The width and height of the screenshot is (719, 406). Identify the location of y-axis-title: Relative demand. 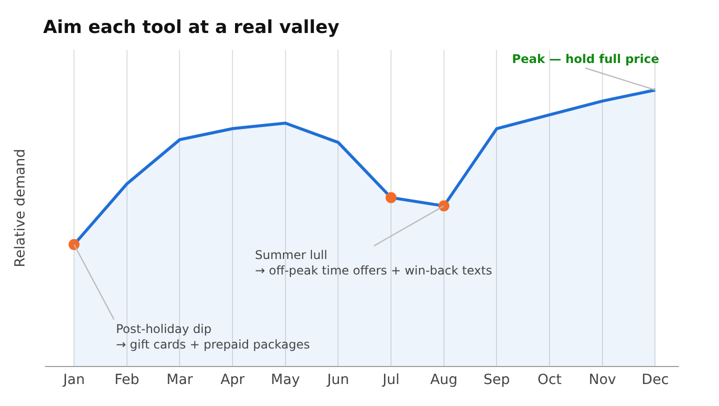
(20, 208).